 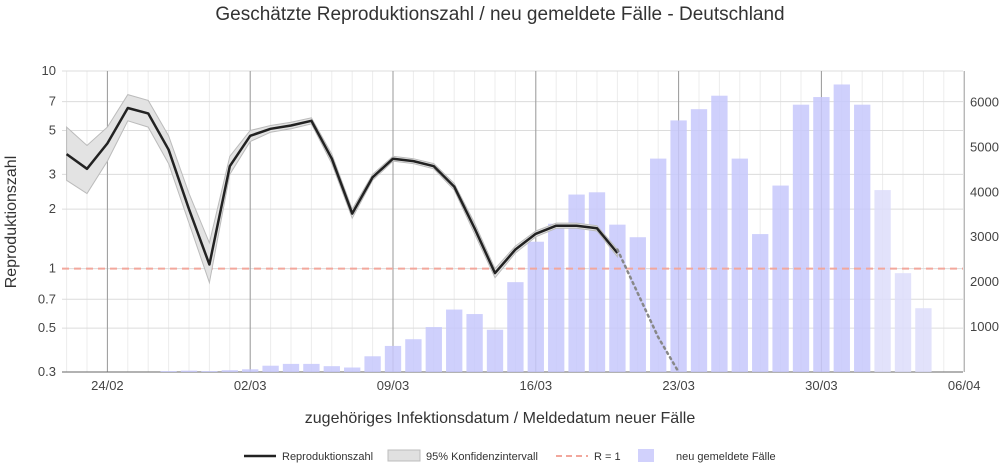 I want to click on x-tick-label: 24/02, so click(x=107, y=385).